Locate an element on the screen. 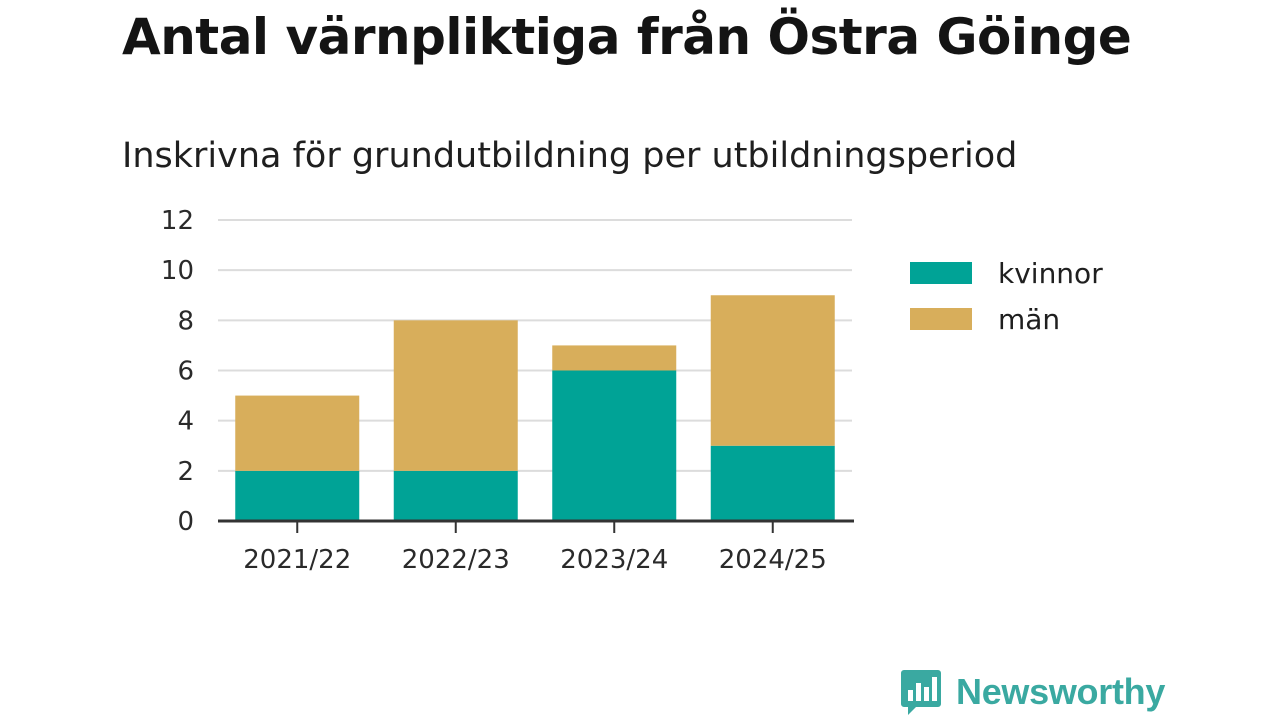 The image size is (1280, 720). legend-item-man: män is located at coordinates (1006, 319).